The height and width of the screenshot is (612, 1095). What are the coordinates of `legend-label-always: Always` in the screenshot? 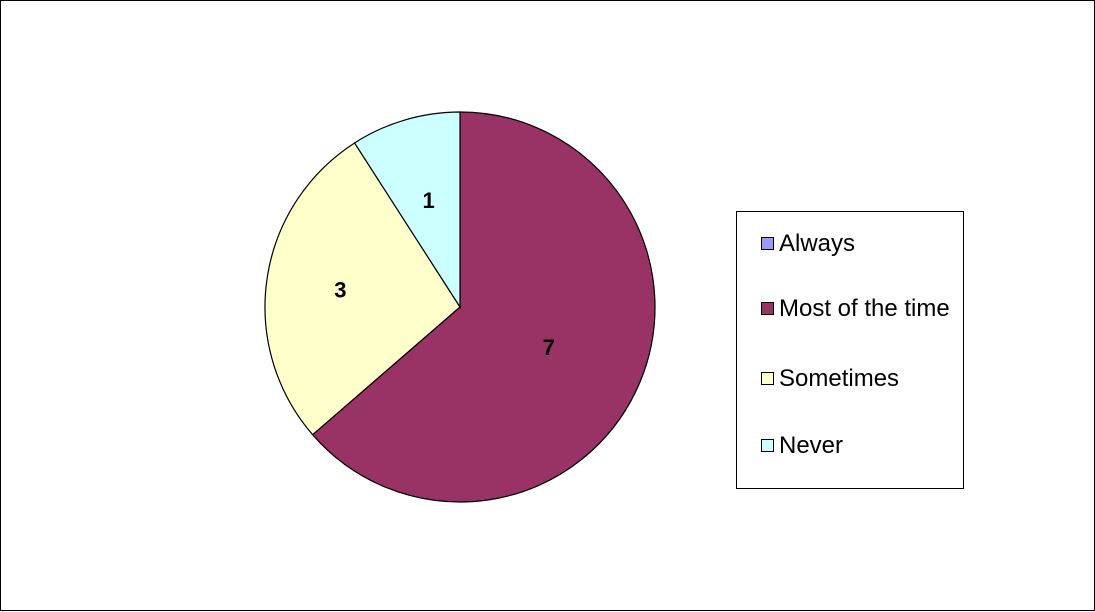 It's located at (817, 243).